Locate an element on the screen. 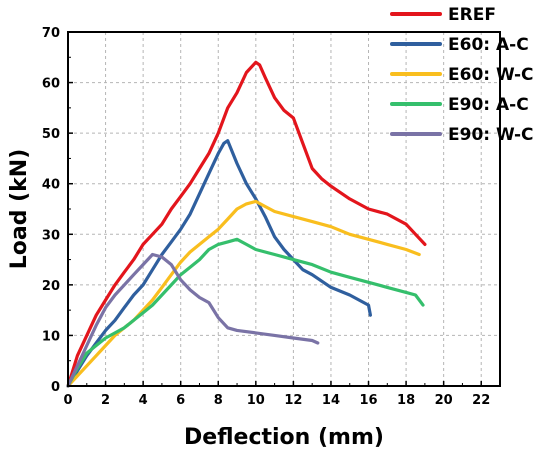 The width and height of the screenshot is (550, 452). x-tick-label: 8 is located at coordinates (218, 400).